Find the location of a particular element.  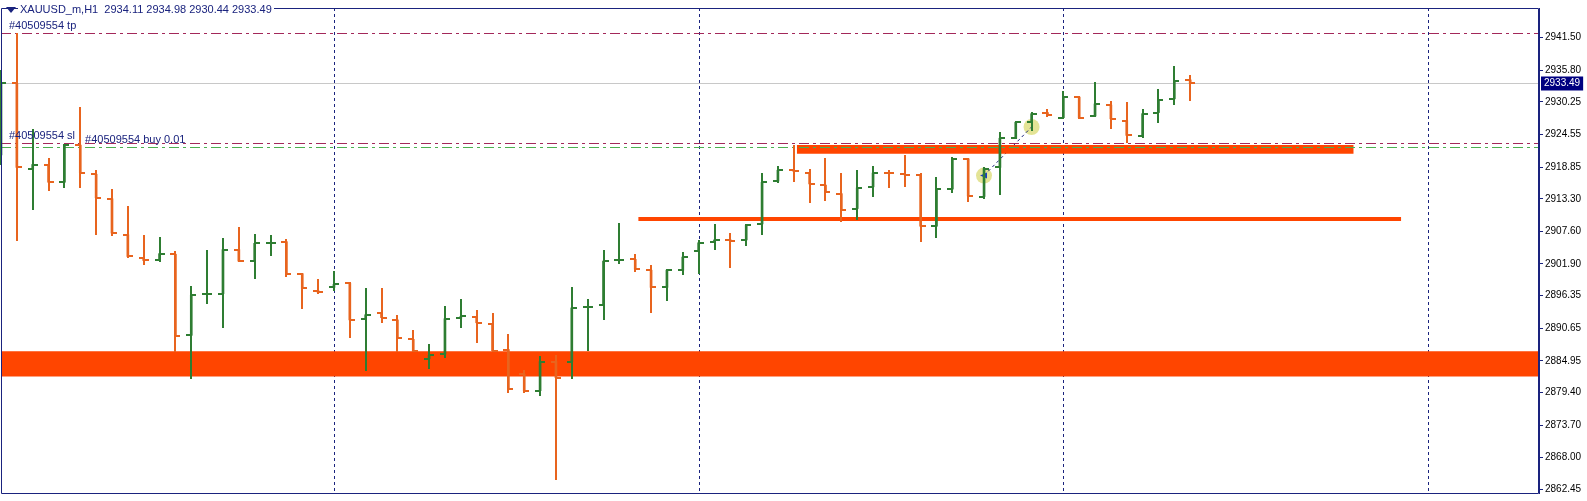

y-tick-label: 2862.45 is located at coordinates (1563, 489).